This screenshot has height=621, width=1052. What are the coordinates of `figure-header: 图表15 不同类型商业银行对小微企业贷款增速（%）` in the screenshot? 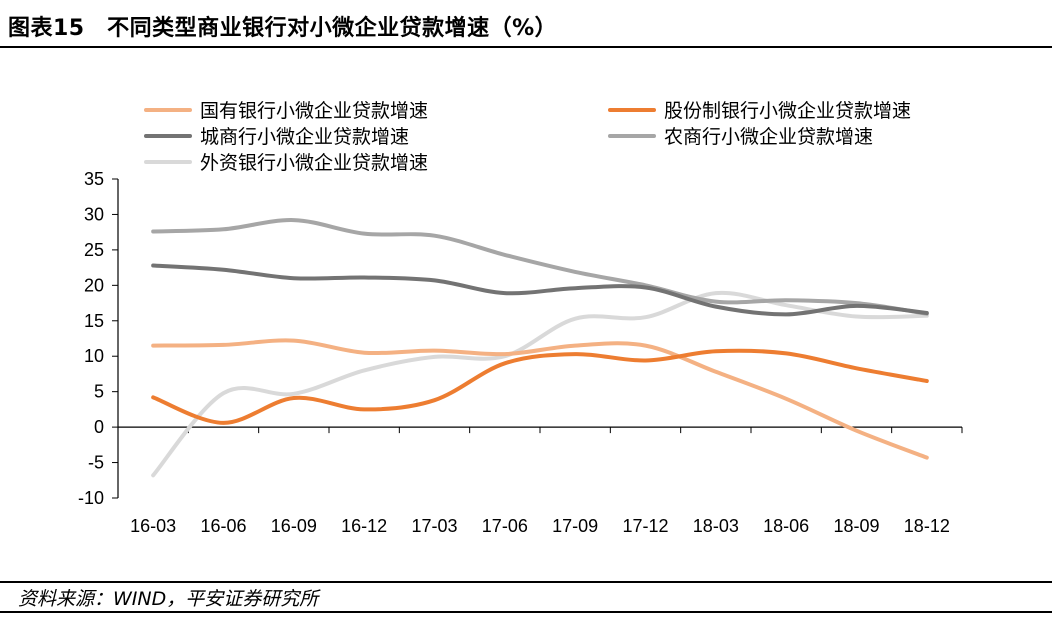 It's located at (526, 24).